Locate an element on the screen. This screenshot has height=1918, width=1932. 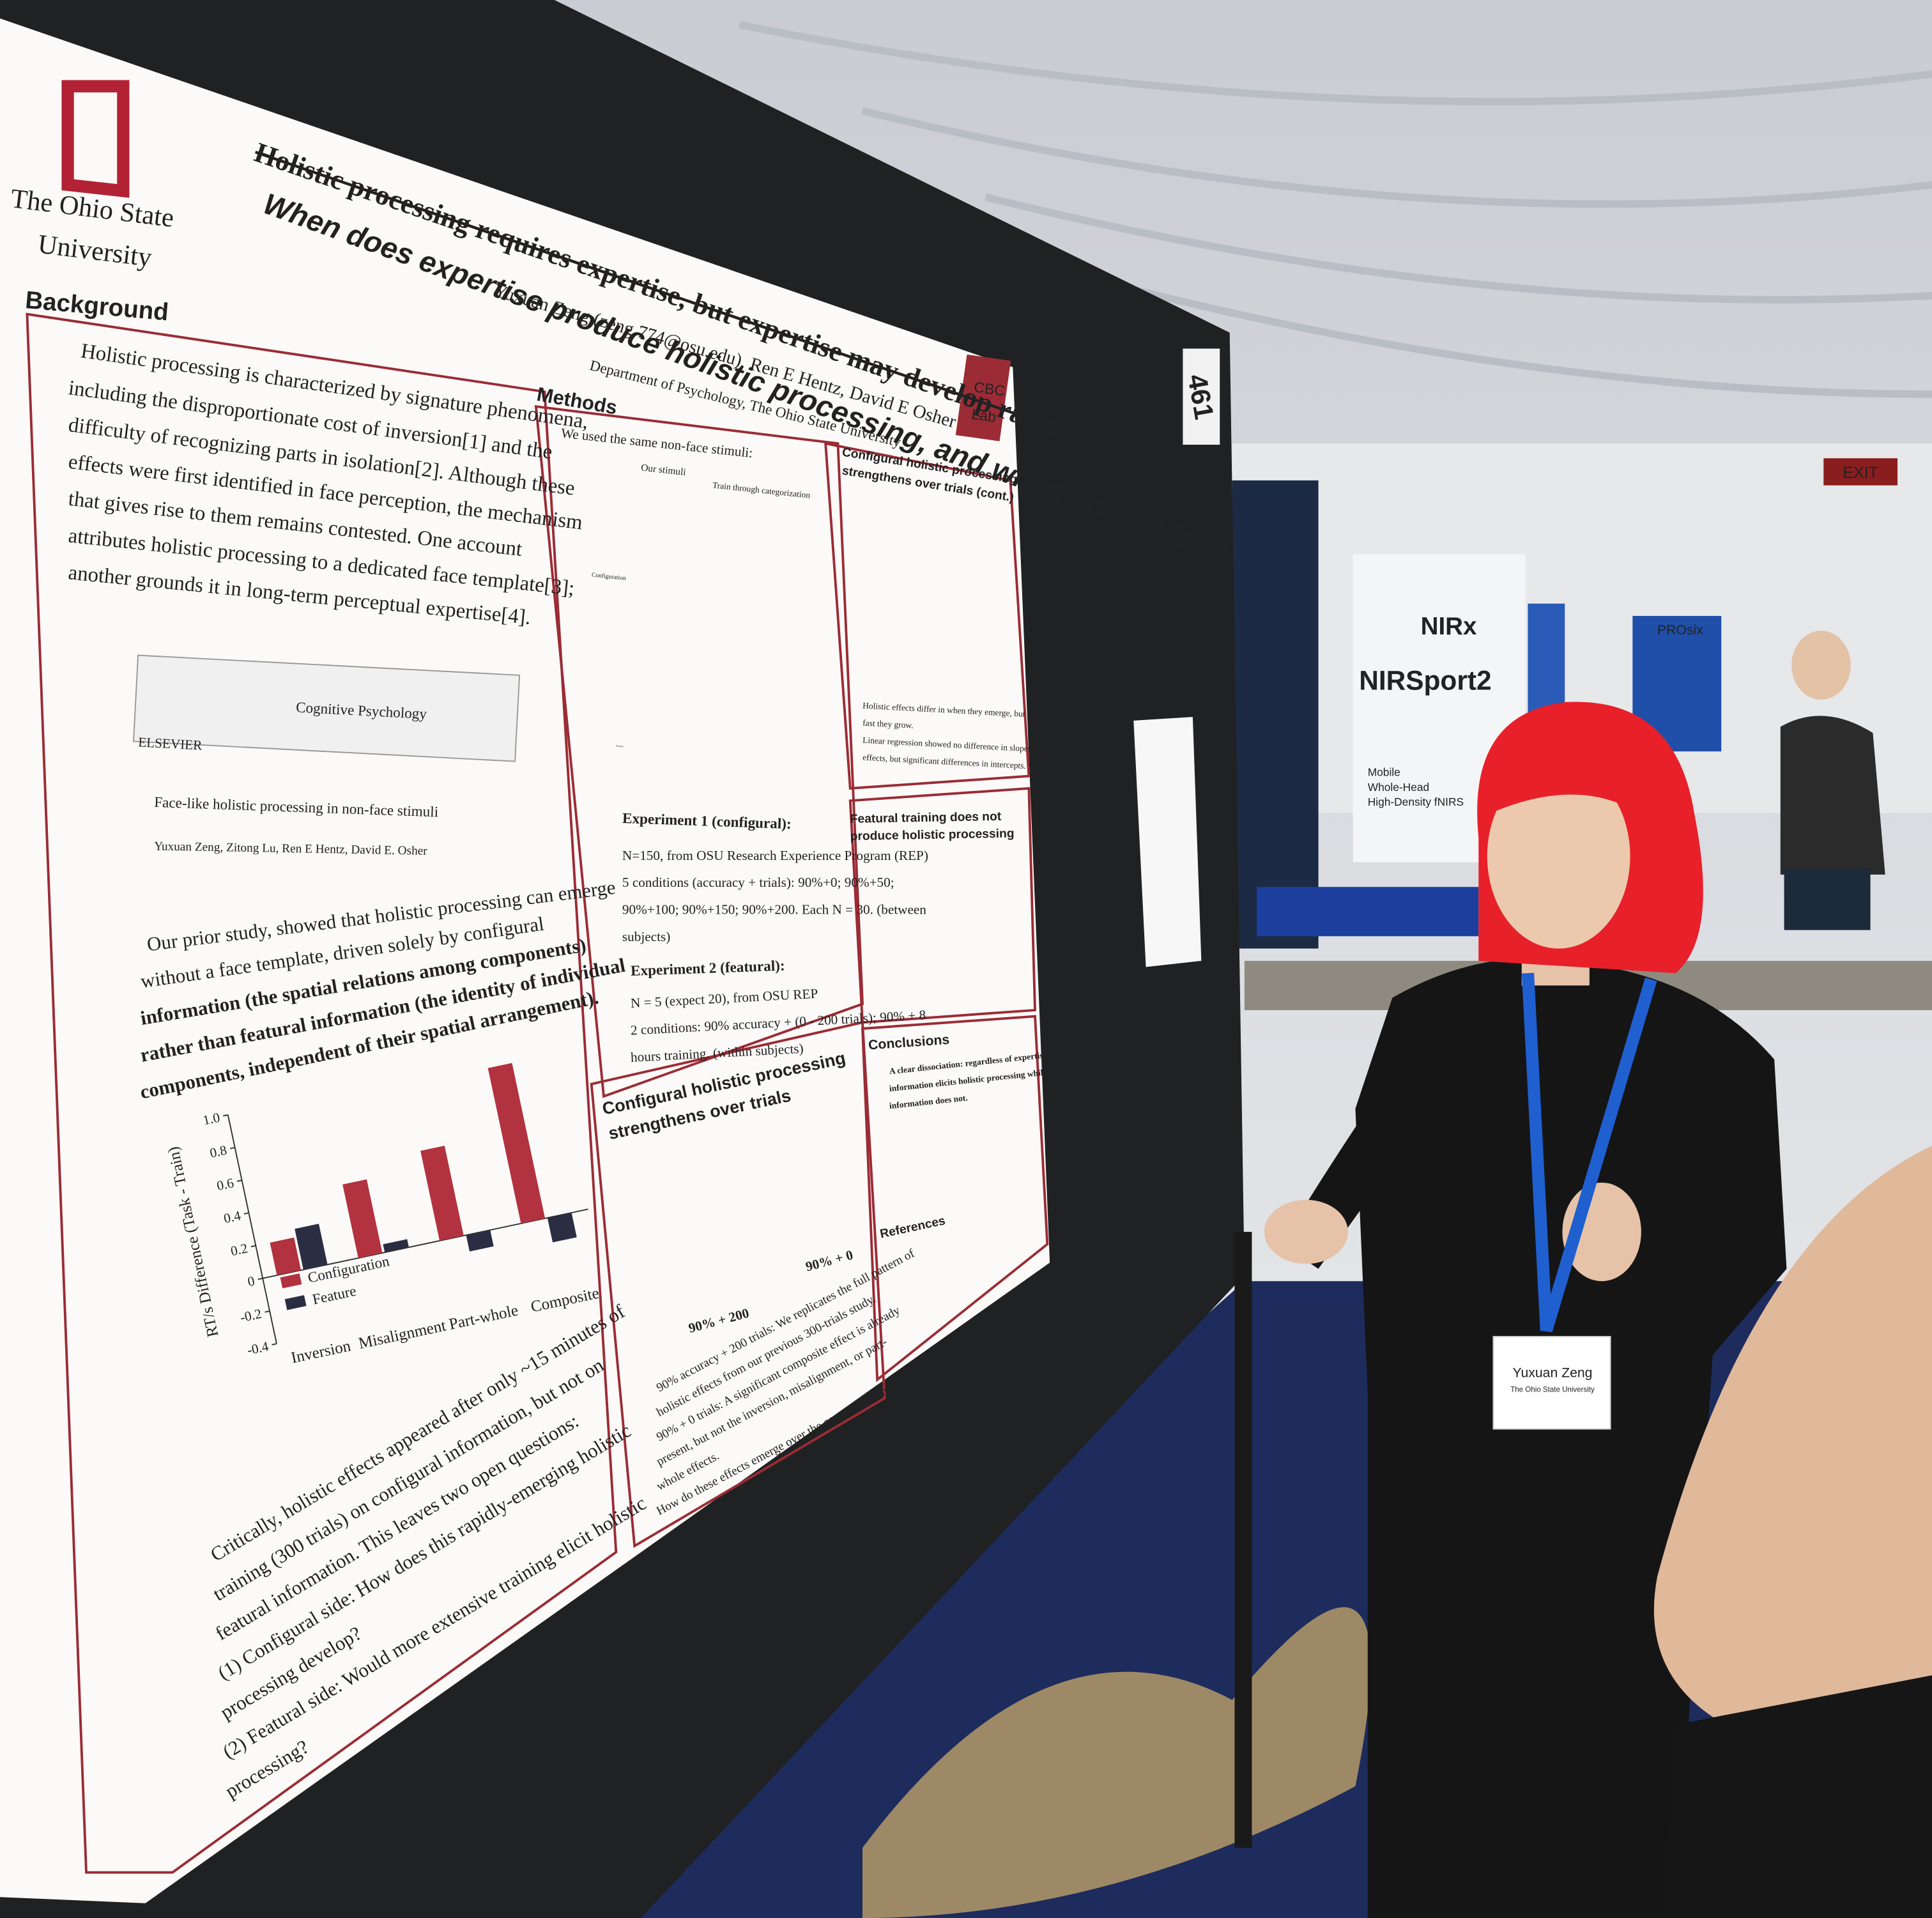
lab-logo-text: Lab is located at coordinates (983, 416).